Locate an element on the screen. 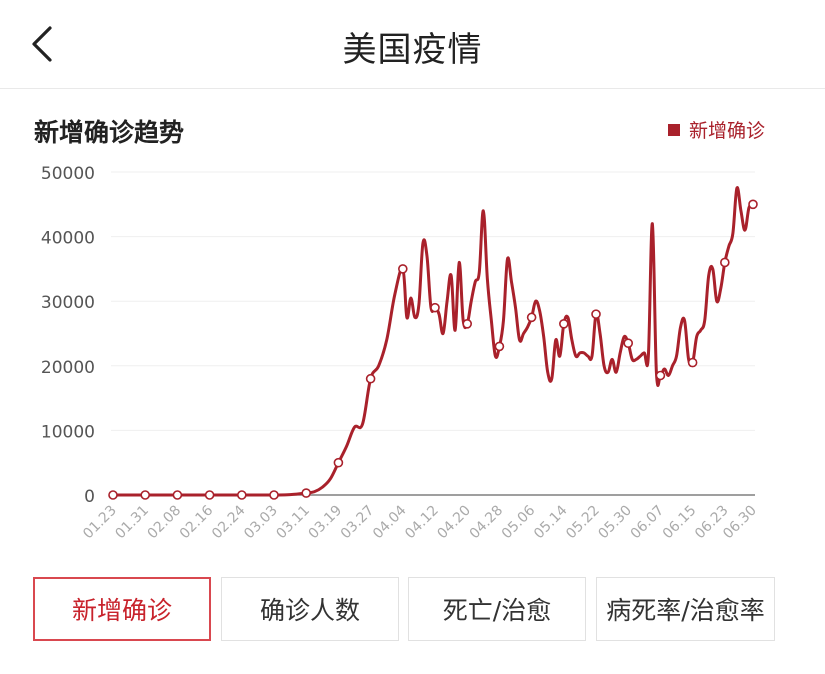 This screenshot has width=825, height=674. x-tick-label: 06.15 is located at coordinates (680, 523).